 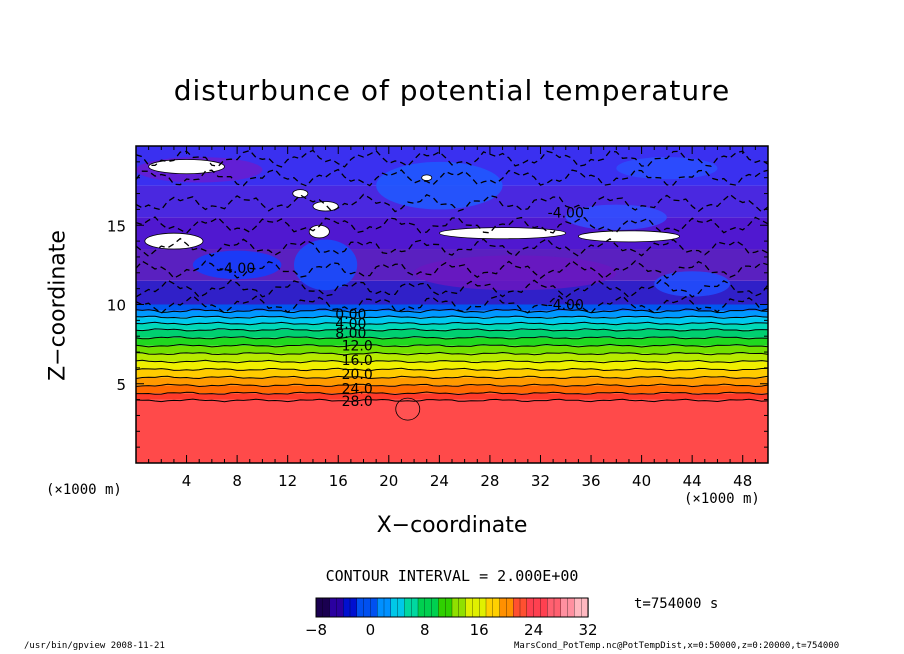 What do you see at coordinates (338, 481) in the screenshot?
I see `x-tick-label: 16` at bounding box center [338, 481].